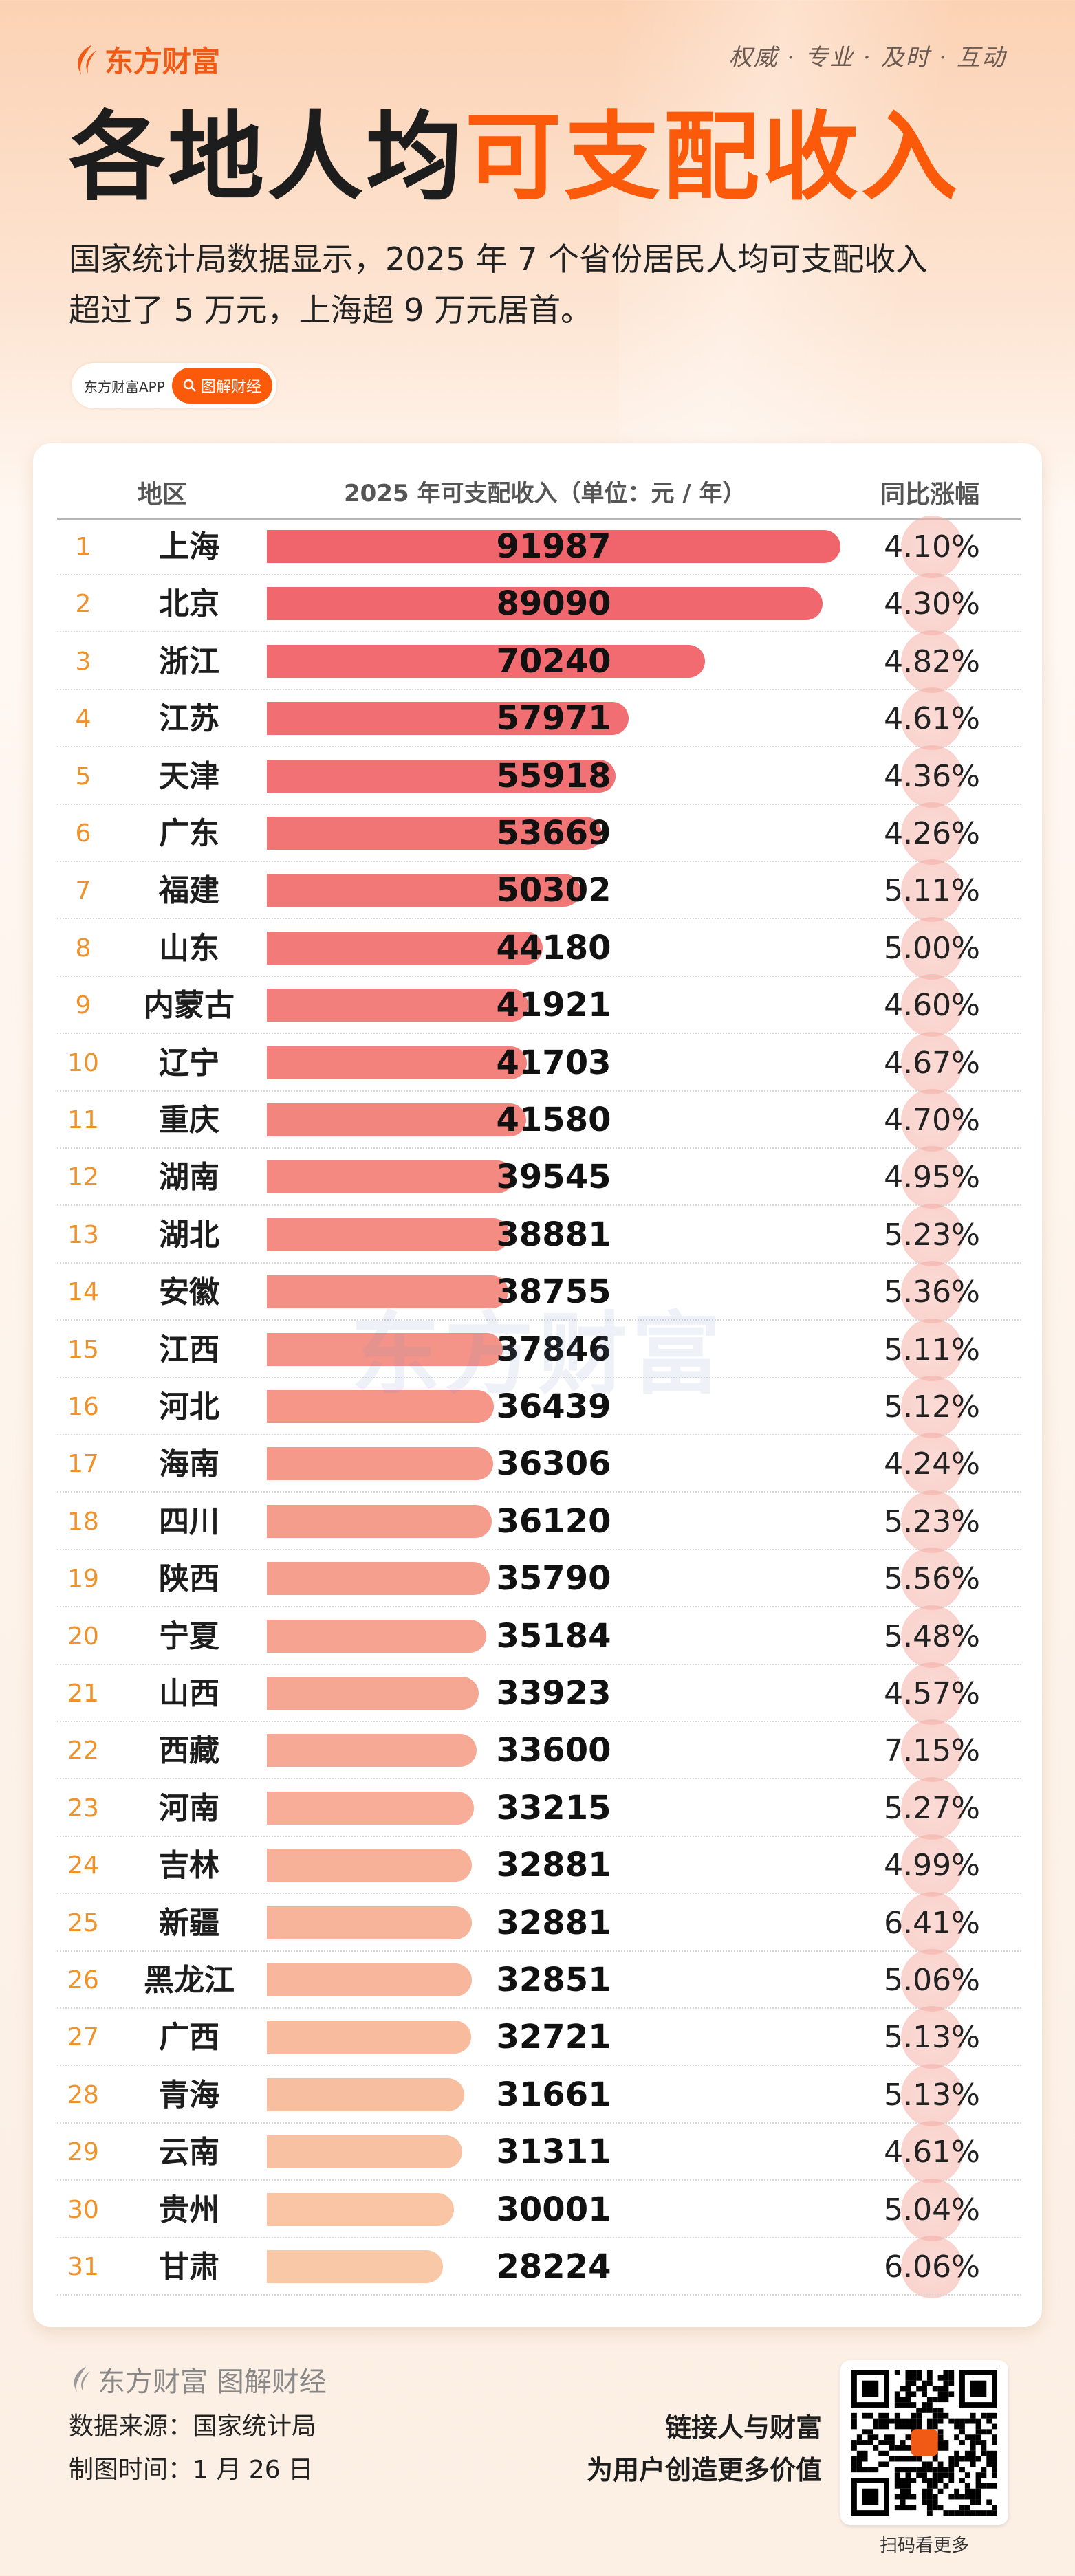  Describe the element at coordinates (537, 1292) in the screenshot. I see `table-row: 14 安徽 38755 5.36%` at that location.